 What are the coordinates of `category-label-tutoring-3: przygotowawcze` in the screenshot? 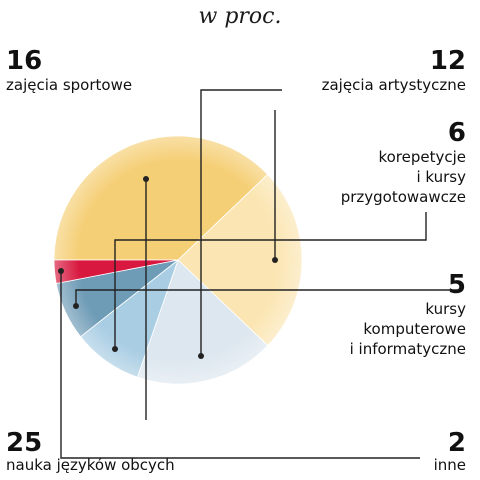 It's located at (403, 197).